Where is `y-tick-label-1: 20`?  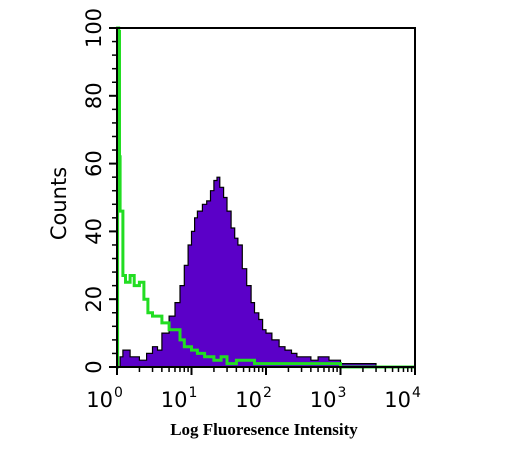
y-tick-label-1: 20 is located at coordinates (94, 299).